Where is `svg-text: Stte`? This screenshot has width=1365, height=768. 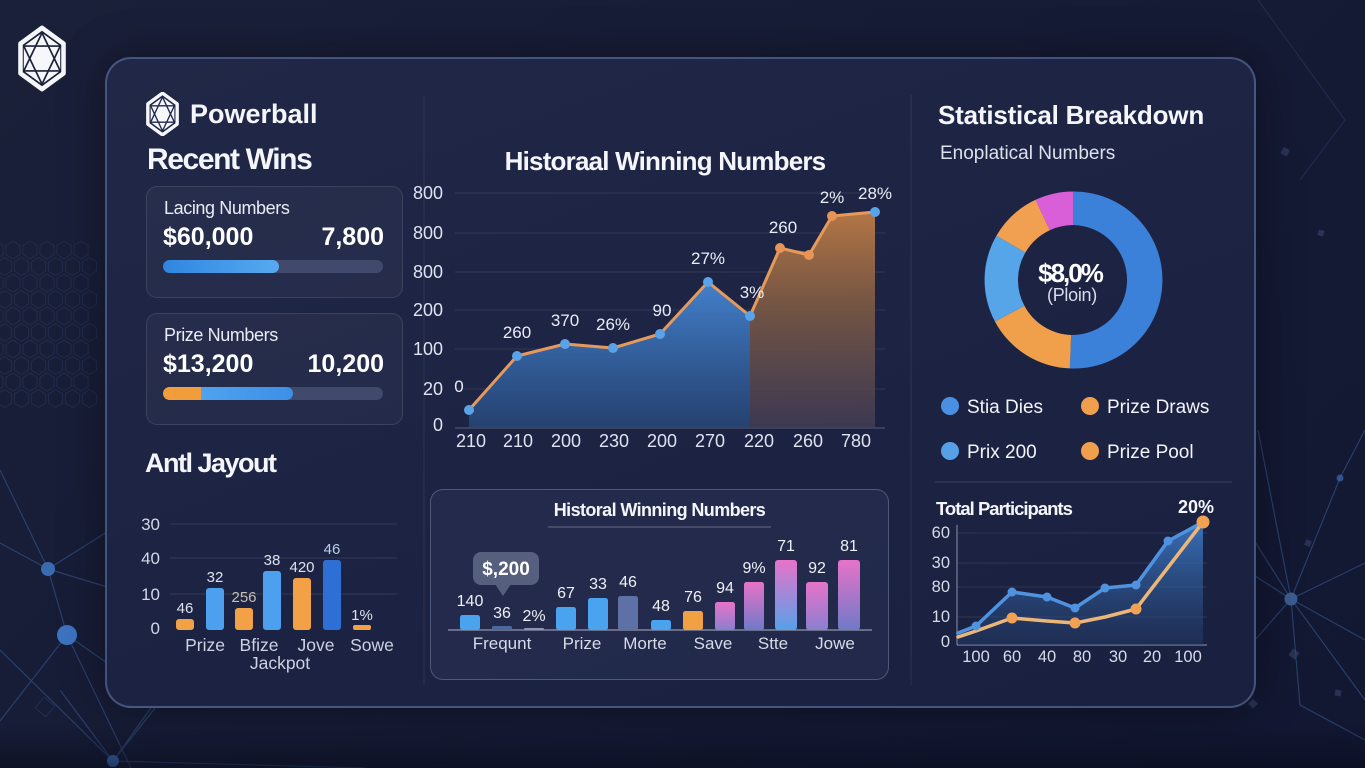 svg-text: Stte is located at coordinates (773, 643).